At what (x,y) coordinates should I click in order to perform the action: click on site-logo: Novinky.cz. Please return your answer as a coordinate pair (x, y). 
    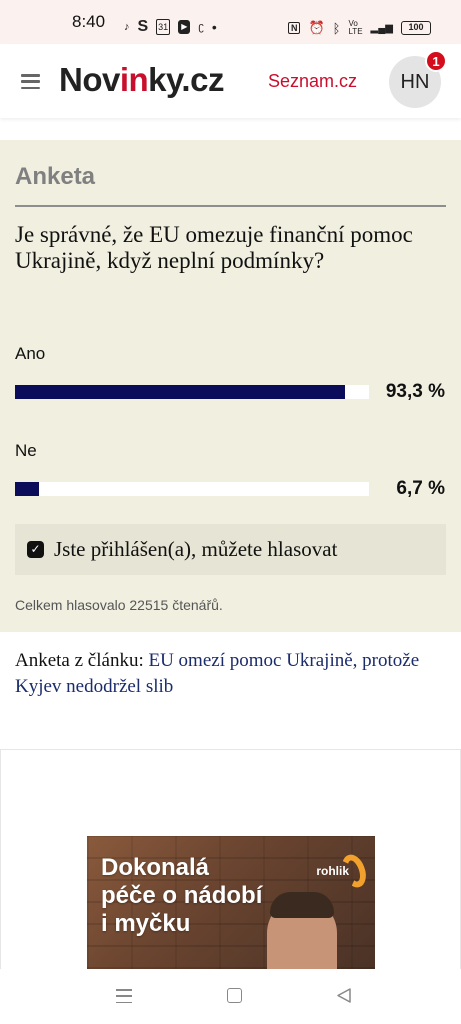
    Looking at the image, I should click on (141, 79).